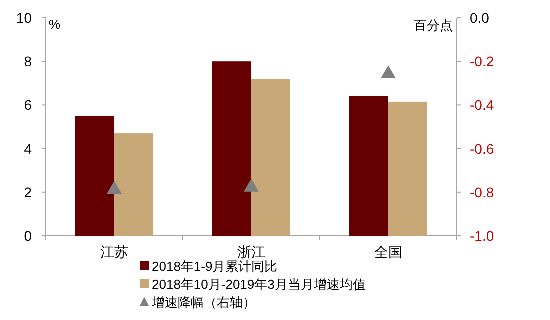 This screenshot has width=550, height=320. Describe the element at coordinates (28, 236) in the screenshot. I see `y-tick-label: 0` at that location.